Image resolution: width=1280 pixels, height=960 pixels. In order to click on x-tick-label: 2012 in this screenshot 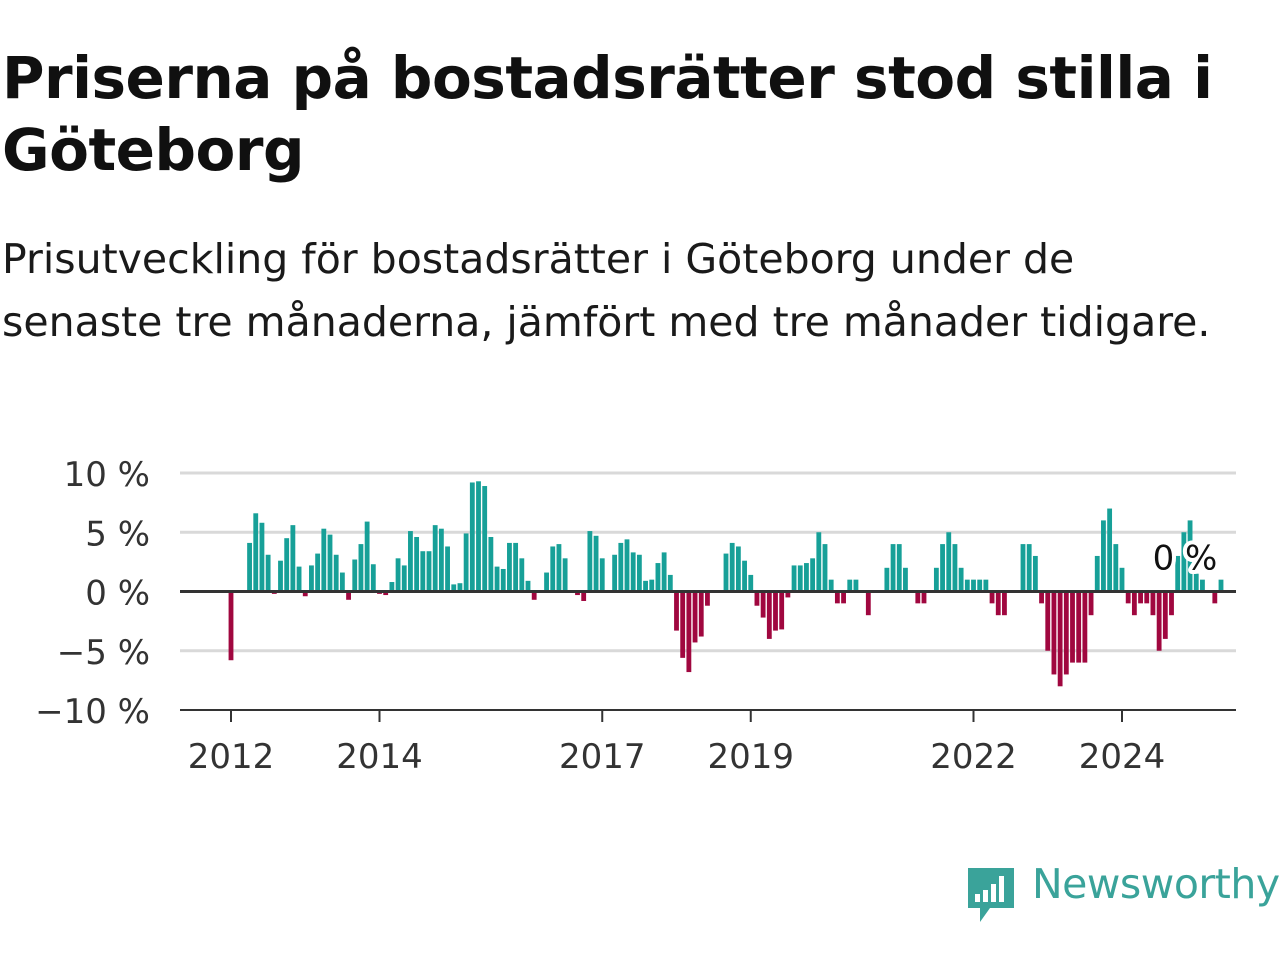, I will do `click(231, 757)`.